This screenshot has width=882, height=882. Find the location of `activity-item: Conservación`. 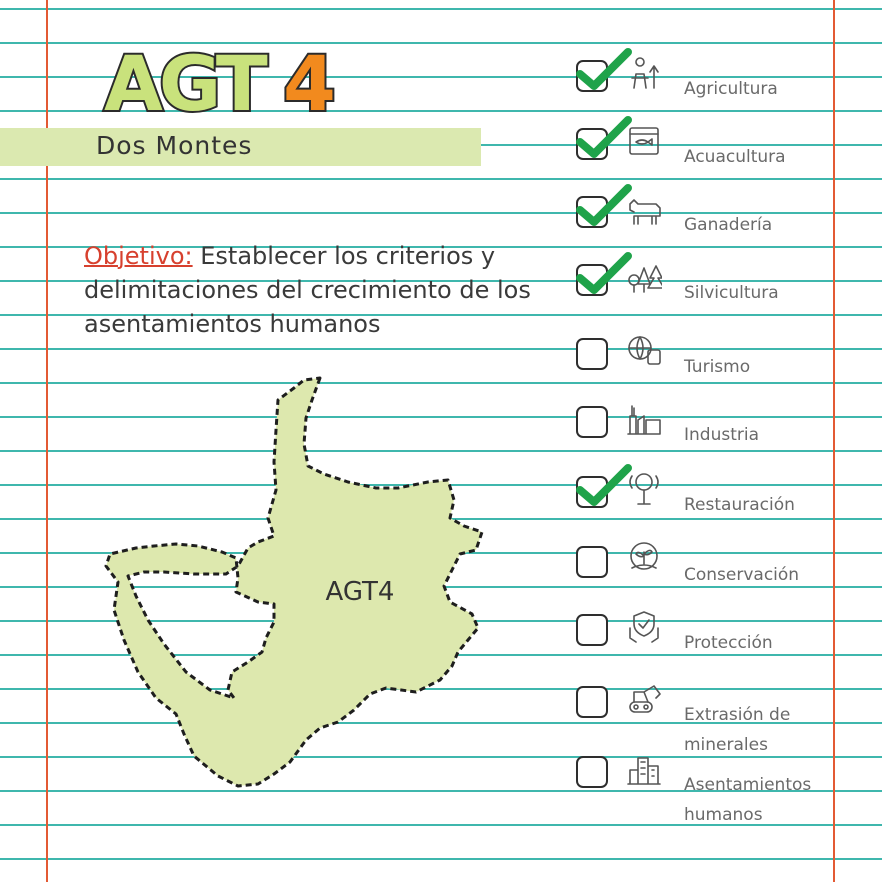

activity-item: Conservación is located at coordinates (704, 576).